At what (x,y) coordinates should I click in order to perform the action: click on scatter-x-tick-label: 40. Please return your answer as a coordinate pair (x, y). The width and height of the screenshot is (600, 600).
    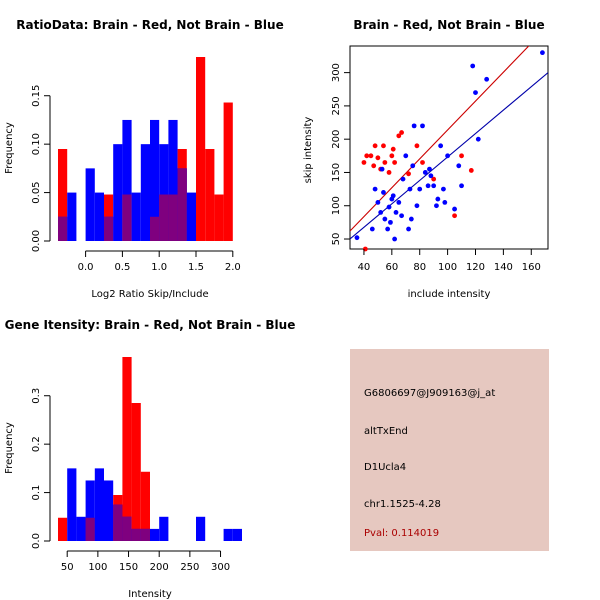
    Looking at the image, I should click on (364, 267).